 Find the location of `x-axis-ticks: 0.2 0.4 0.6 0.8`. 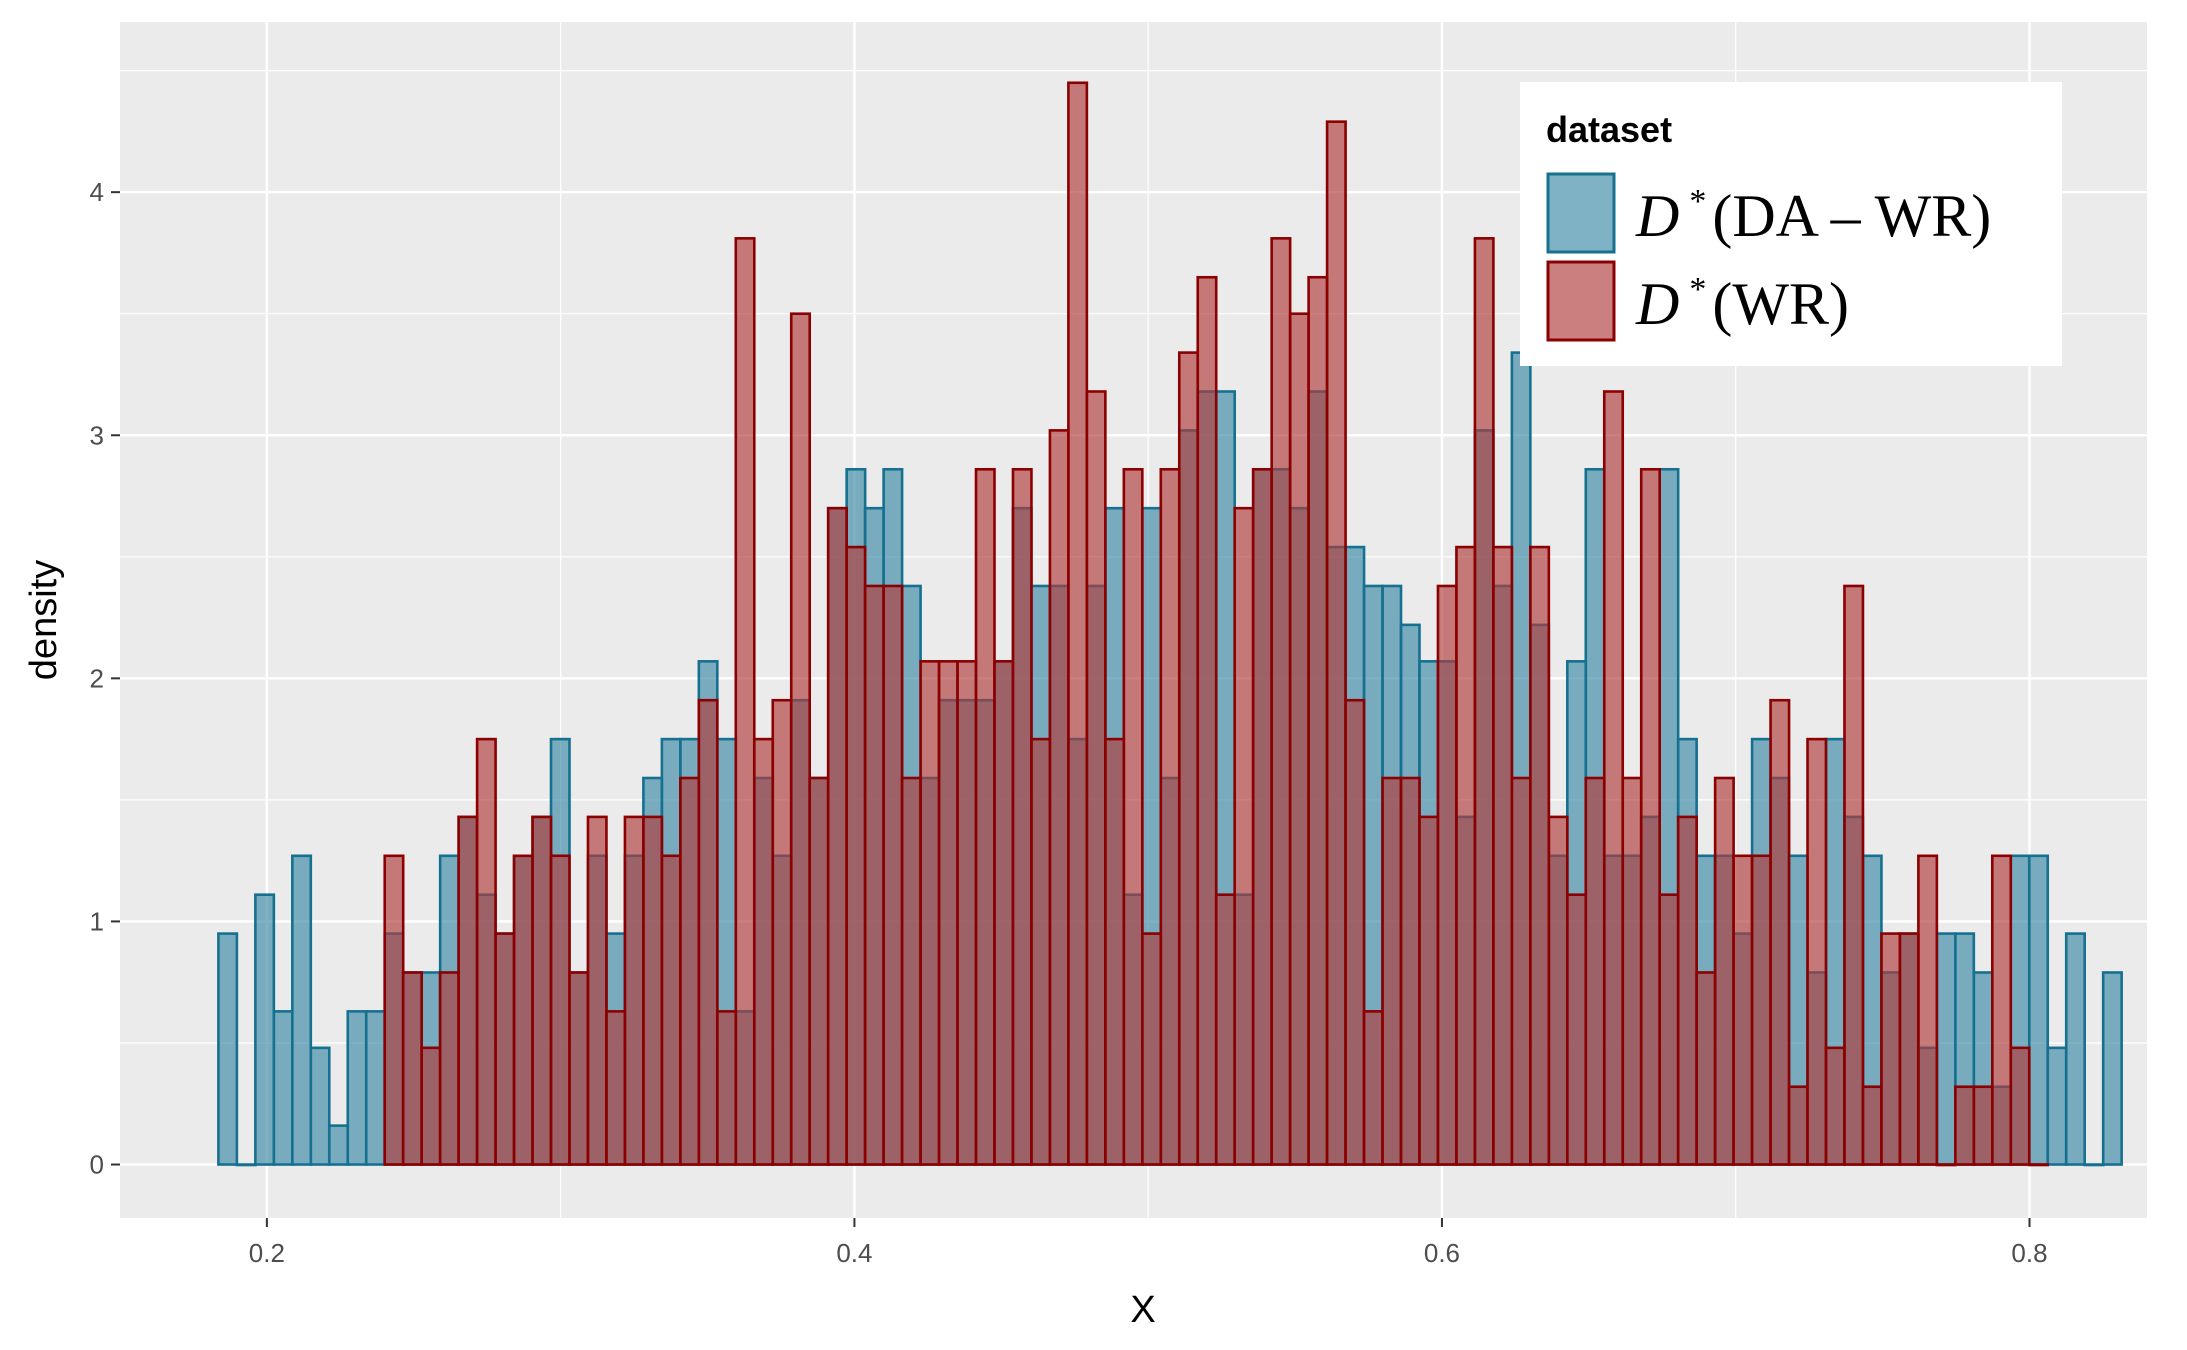

x-axis-ticks: 0.2 0.4 0.6 0.8 is located at coordinates (1148, 1243).